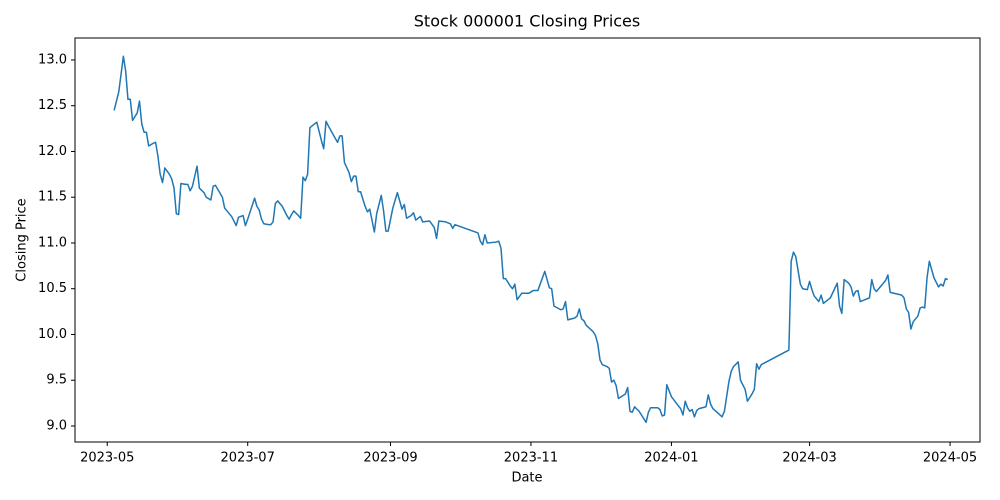  What do you see at coordinates (527, 21) in the screenshot?
I see `chart-title: Stock 000001 Closing Prices` at bounding box center [527, 21].